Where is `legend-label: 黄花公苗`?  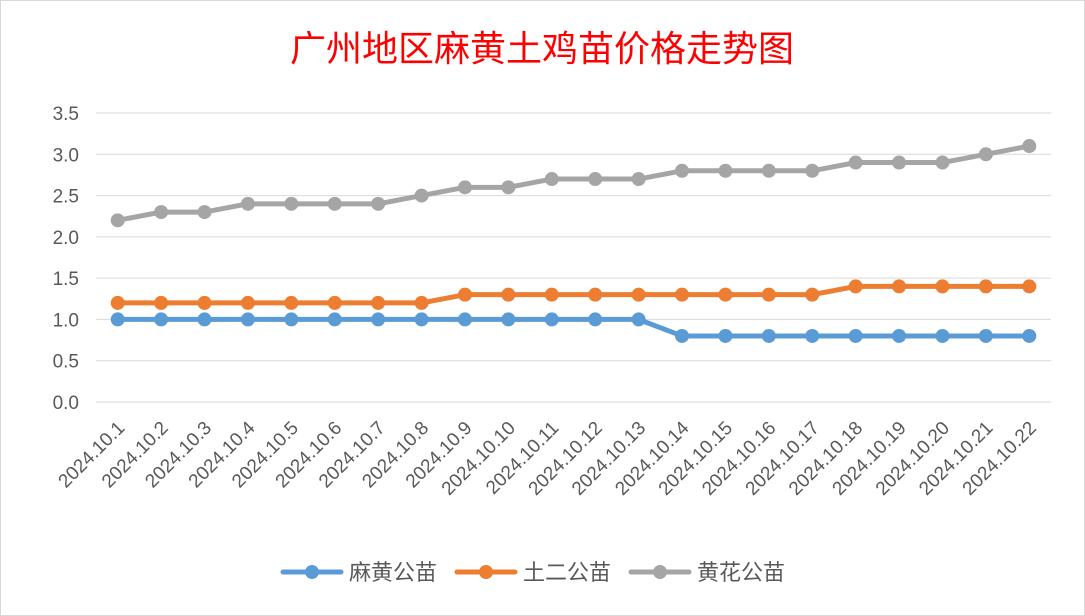
legend-label: 黄花公苗 is located at coordinates (741, 573).